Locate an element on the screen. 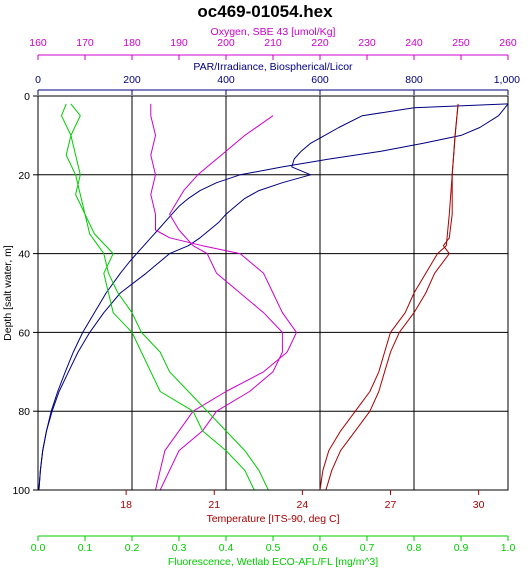 The image size is (532, 568). temperature-axis-label: Temperature [ITS-90, deg C] is located at coordinates (272, 519).